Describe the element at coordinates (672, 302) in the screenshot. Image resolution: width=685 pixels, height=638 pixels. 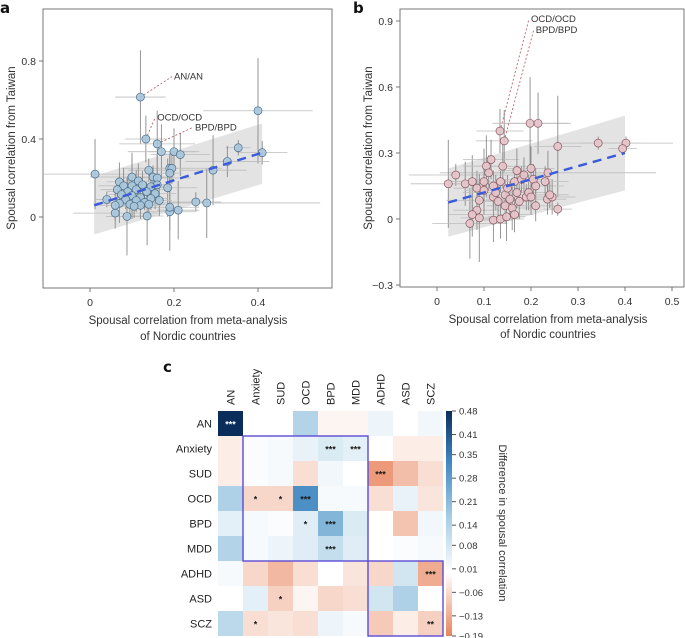
I see `x-tick-label: 0.5` at that location.